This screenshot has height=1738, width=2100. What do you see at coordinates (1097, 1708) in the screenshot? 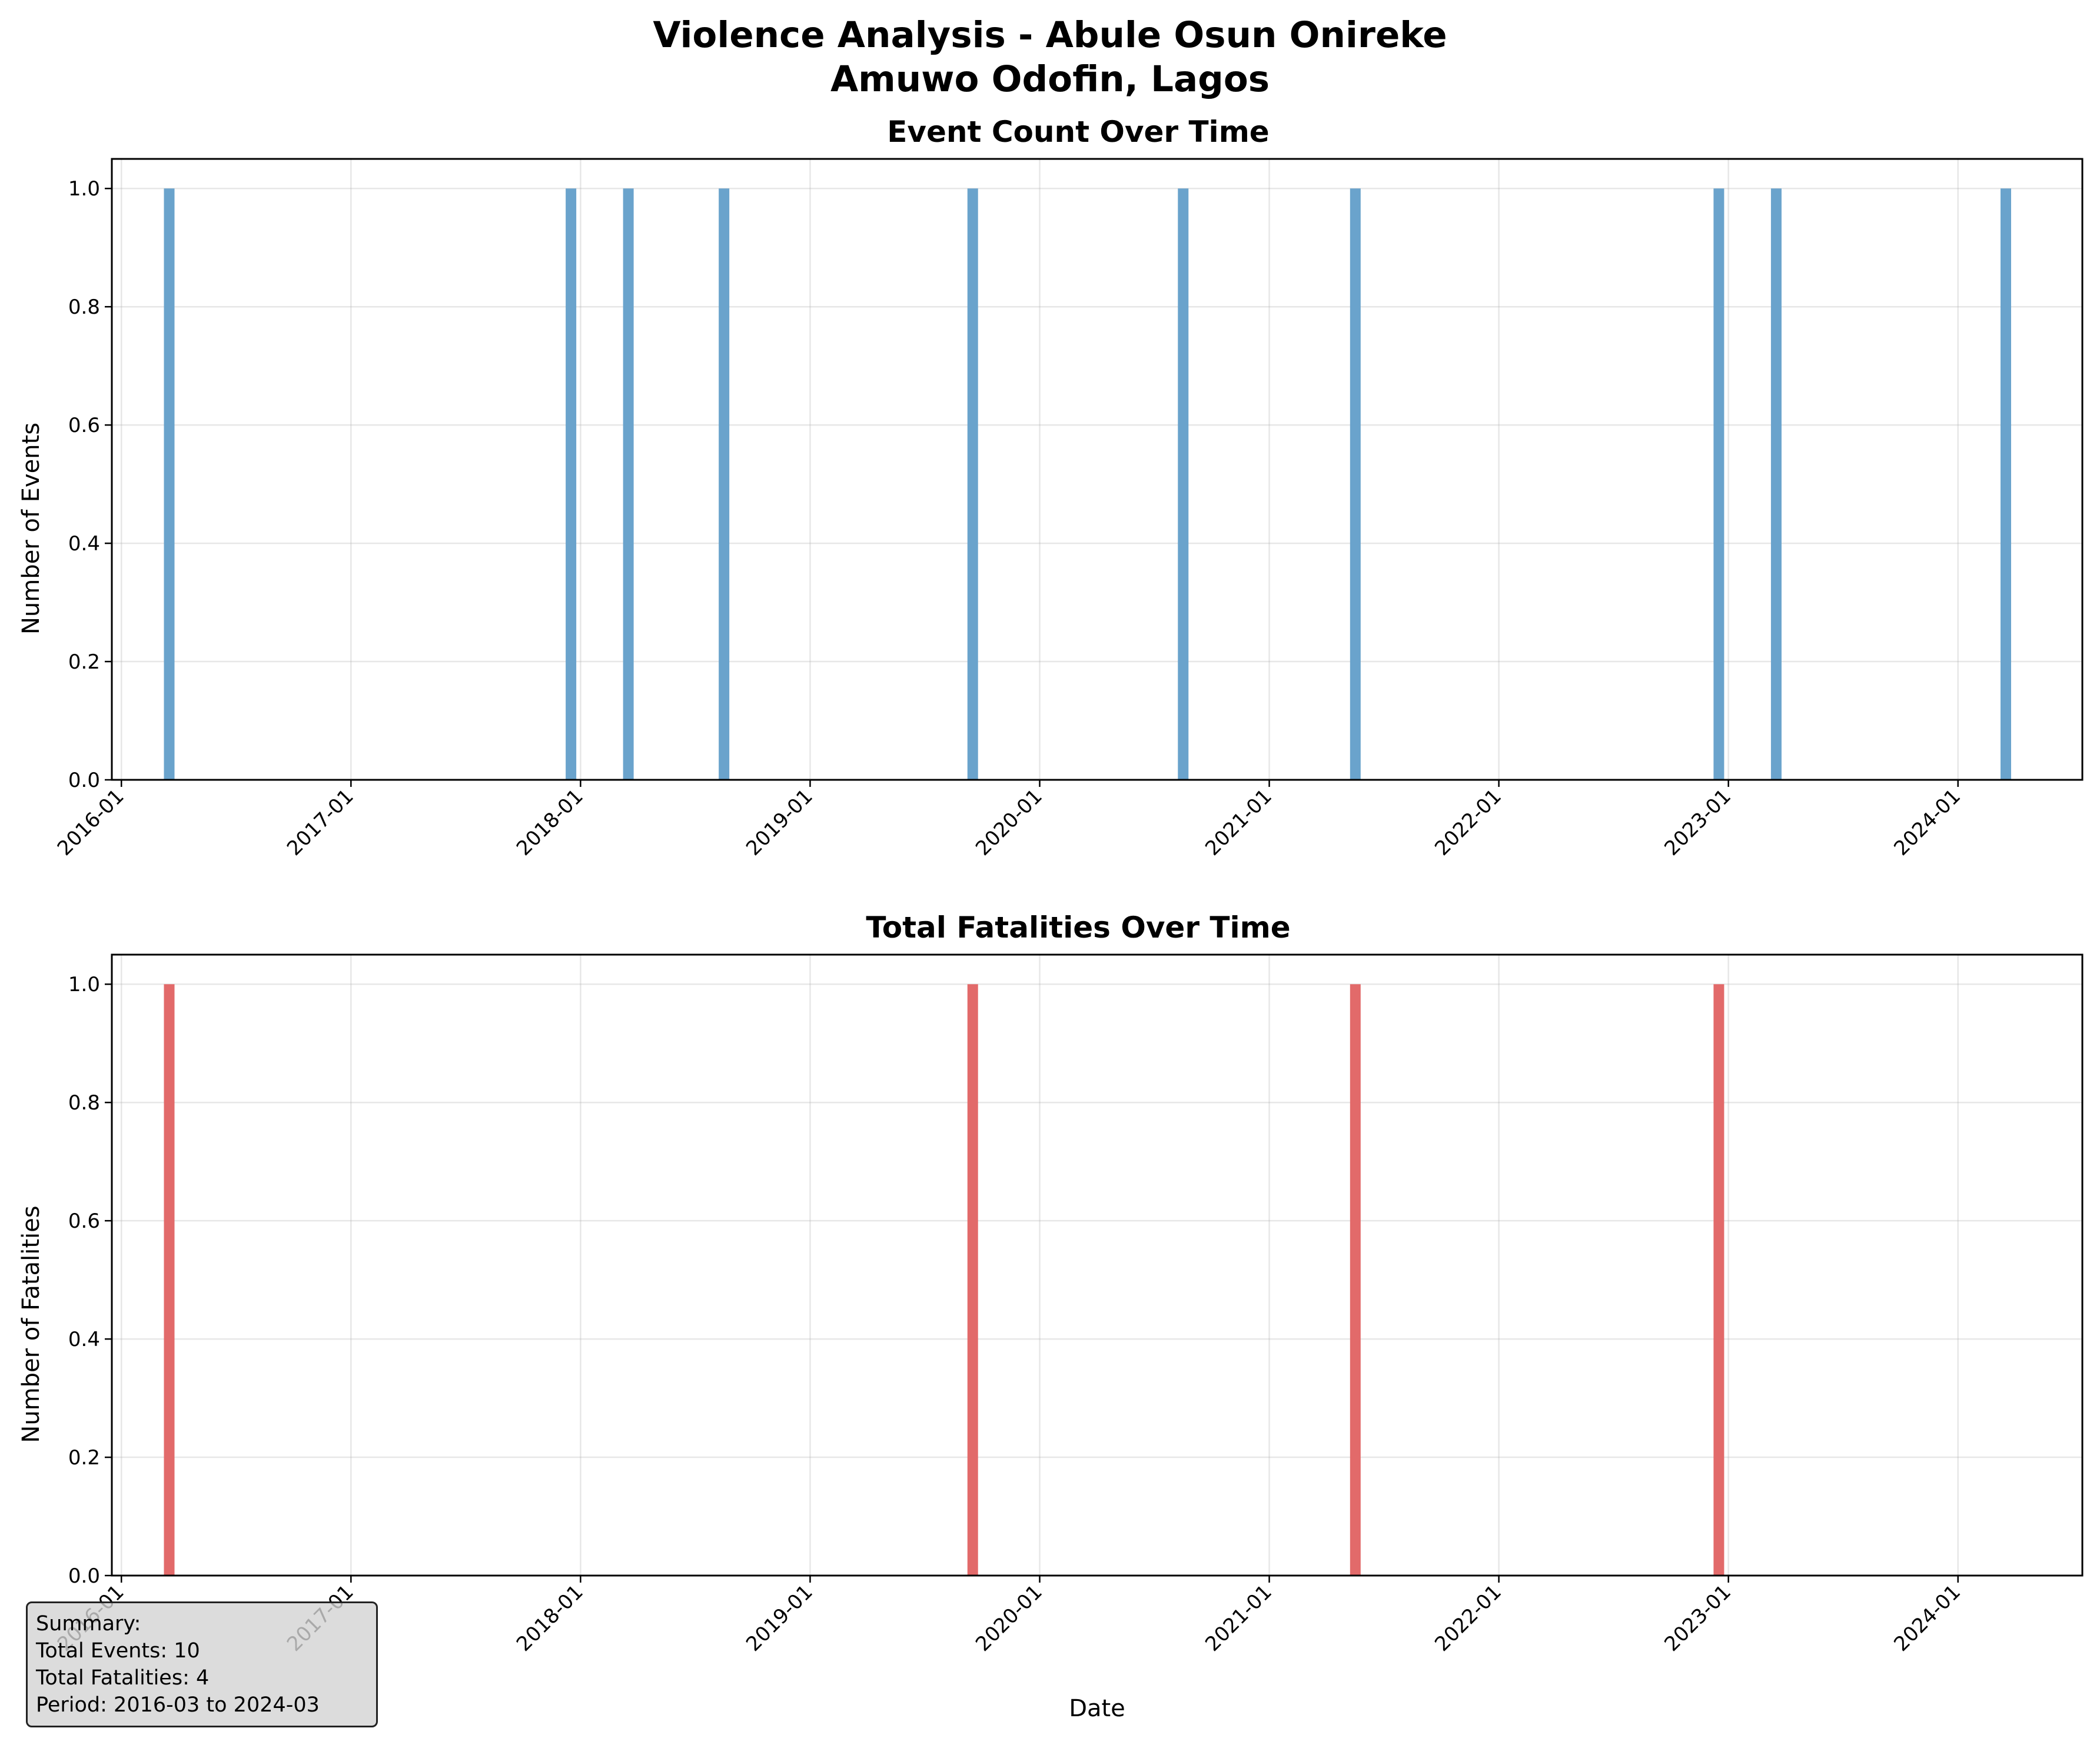
I see `fatalities-x-axis-label: Date` at bounding box center [1097, 1708].